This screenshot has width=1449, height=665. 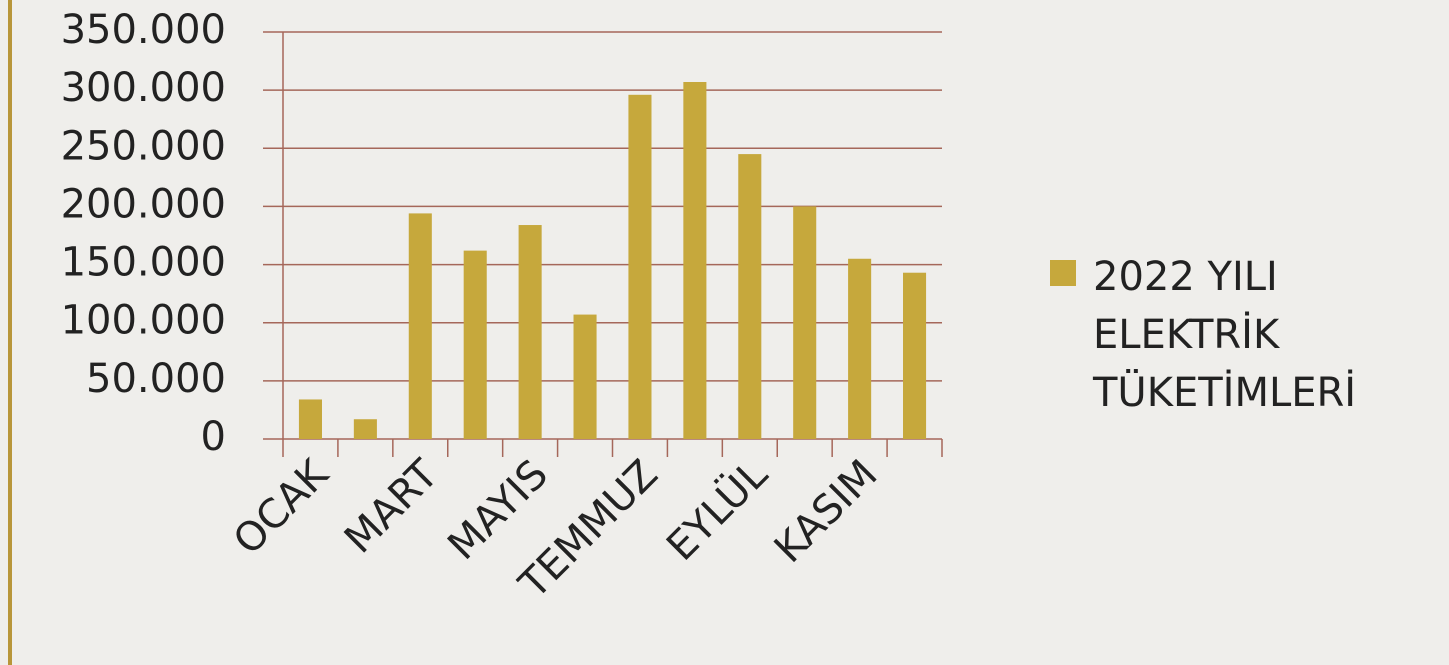 What do you see at coordinates (1063, 273) in the screenshot?
I see `legend-swatch` at bounding box center [1063, 273].